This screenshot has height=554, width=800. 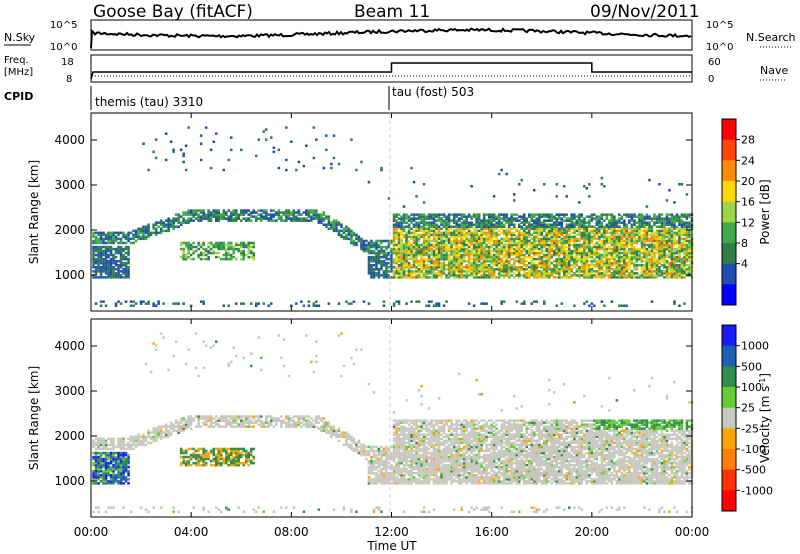 I want to click on nsearch-tick-top: 10^5, so click(x=719, y=25).